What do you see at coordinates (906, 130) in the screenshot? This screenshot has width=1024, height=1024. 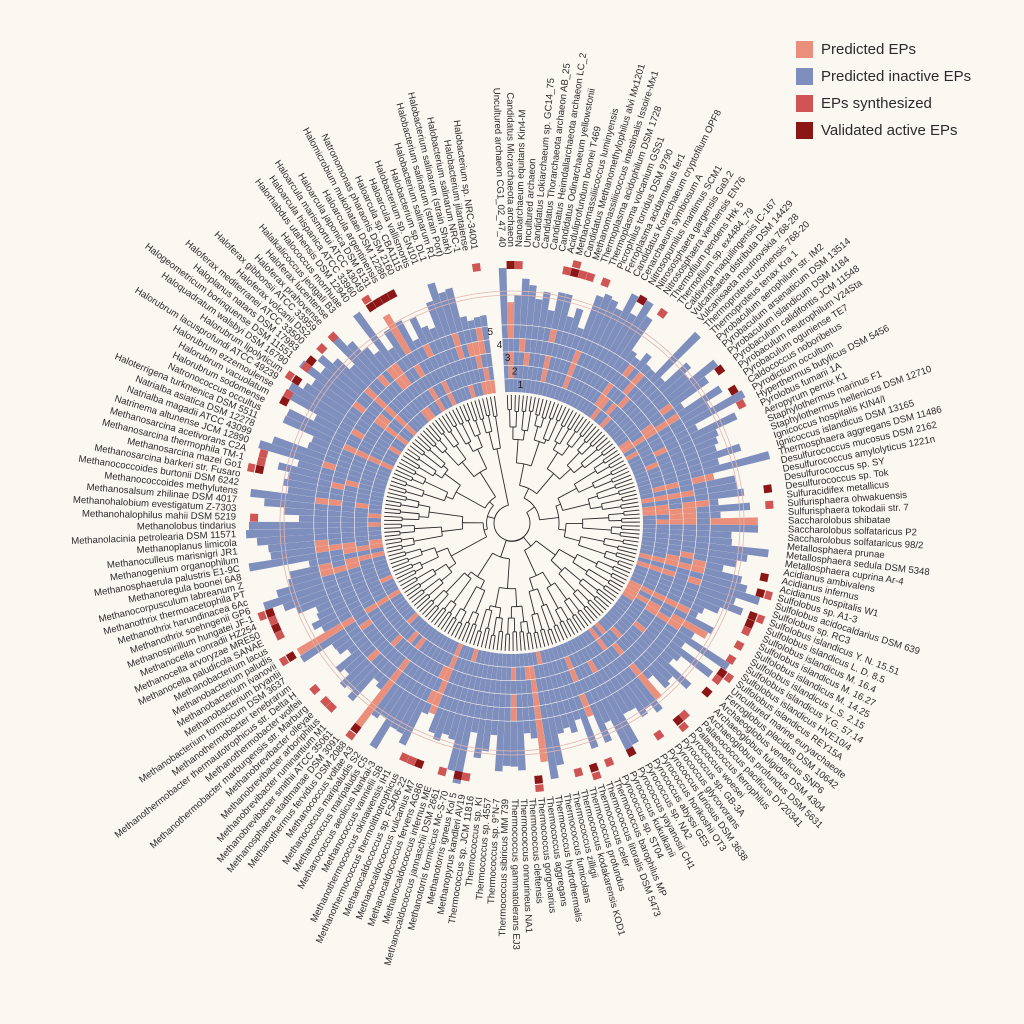 I see `legend-item-validated-active-eps: Validated active EPs` at bounding box center [906, 130].